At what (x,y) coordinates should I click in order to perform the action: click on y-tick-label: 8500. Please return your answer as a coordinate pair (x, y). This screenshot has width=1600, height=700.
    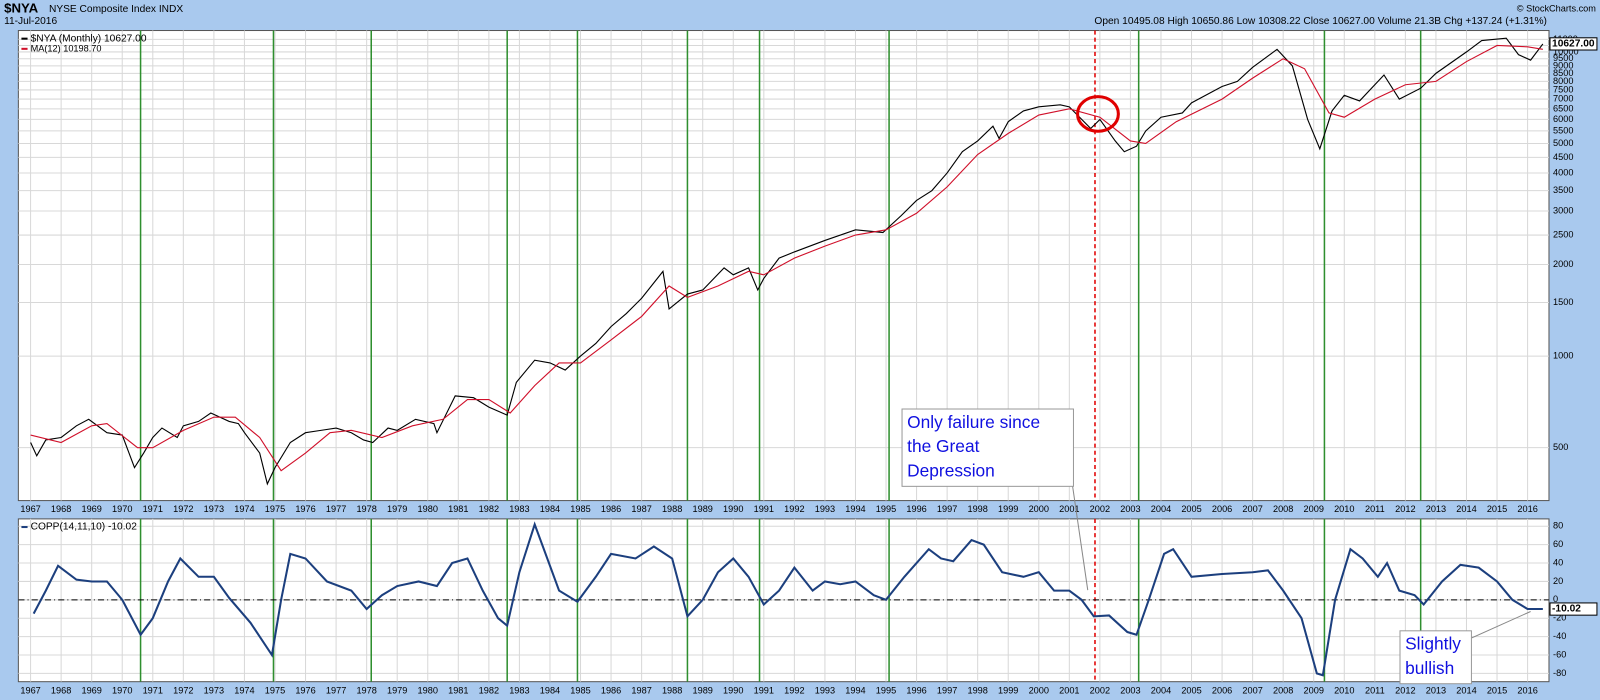
    Looking at the image, I should click on (1563, 73).